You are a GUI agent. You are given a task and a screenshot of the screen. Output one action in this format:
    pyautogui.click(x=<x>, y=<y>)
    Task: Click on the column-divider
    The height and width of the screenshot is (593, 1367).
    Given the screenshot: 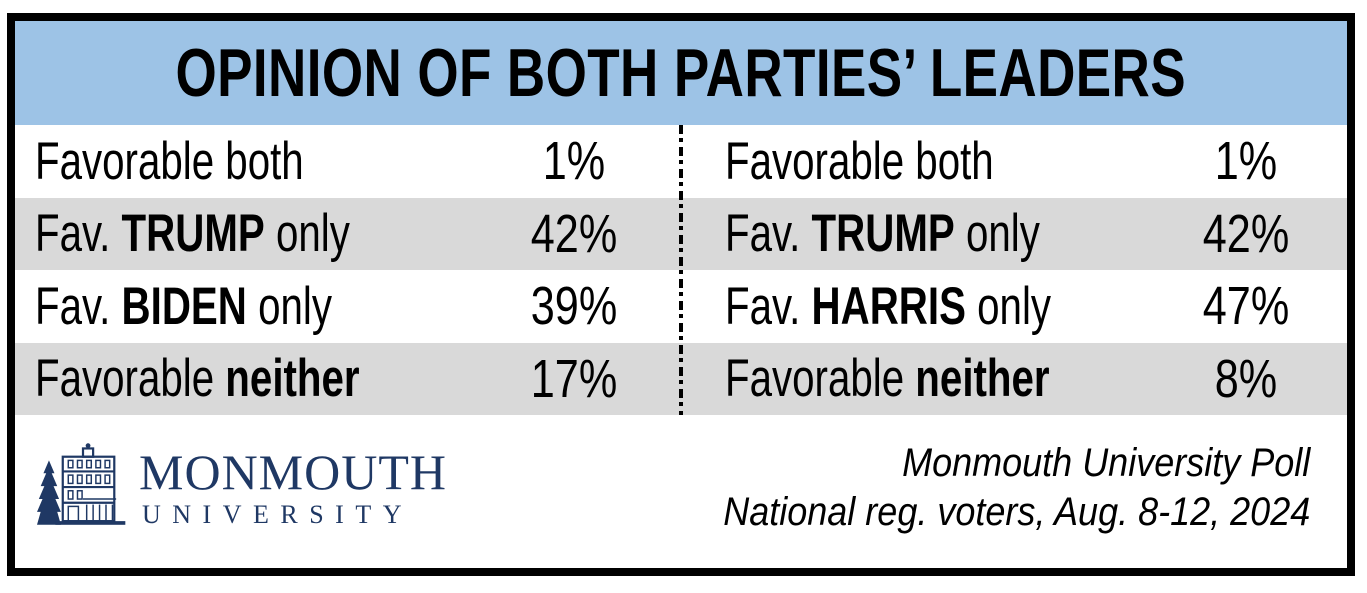 What is the action you would take?
    pyautogui.click(x=681, y=270)
    